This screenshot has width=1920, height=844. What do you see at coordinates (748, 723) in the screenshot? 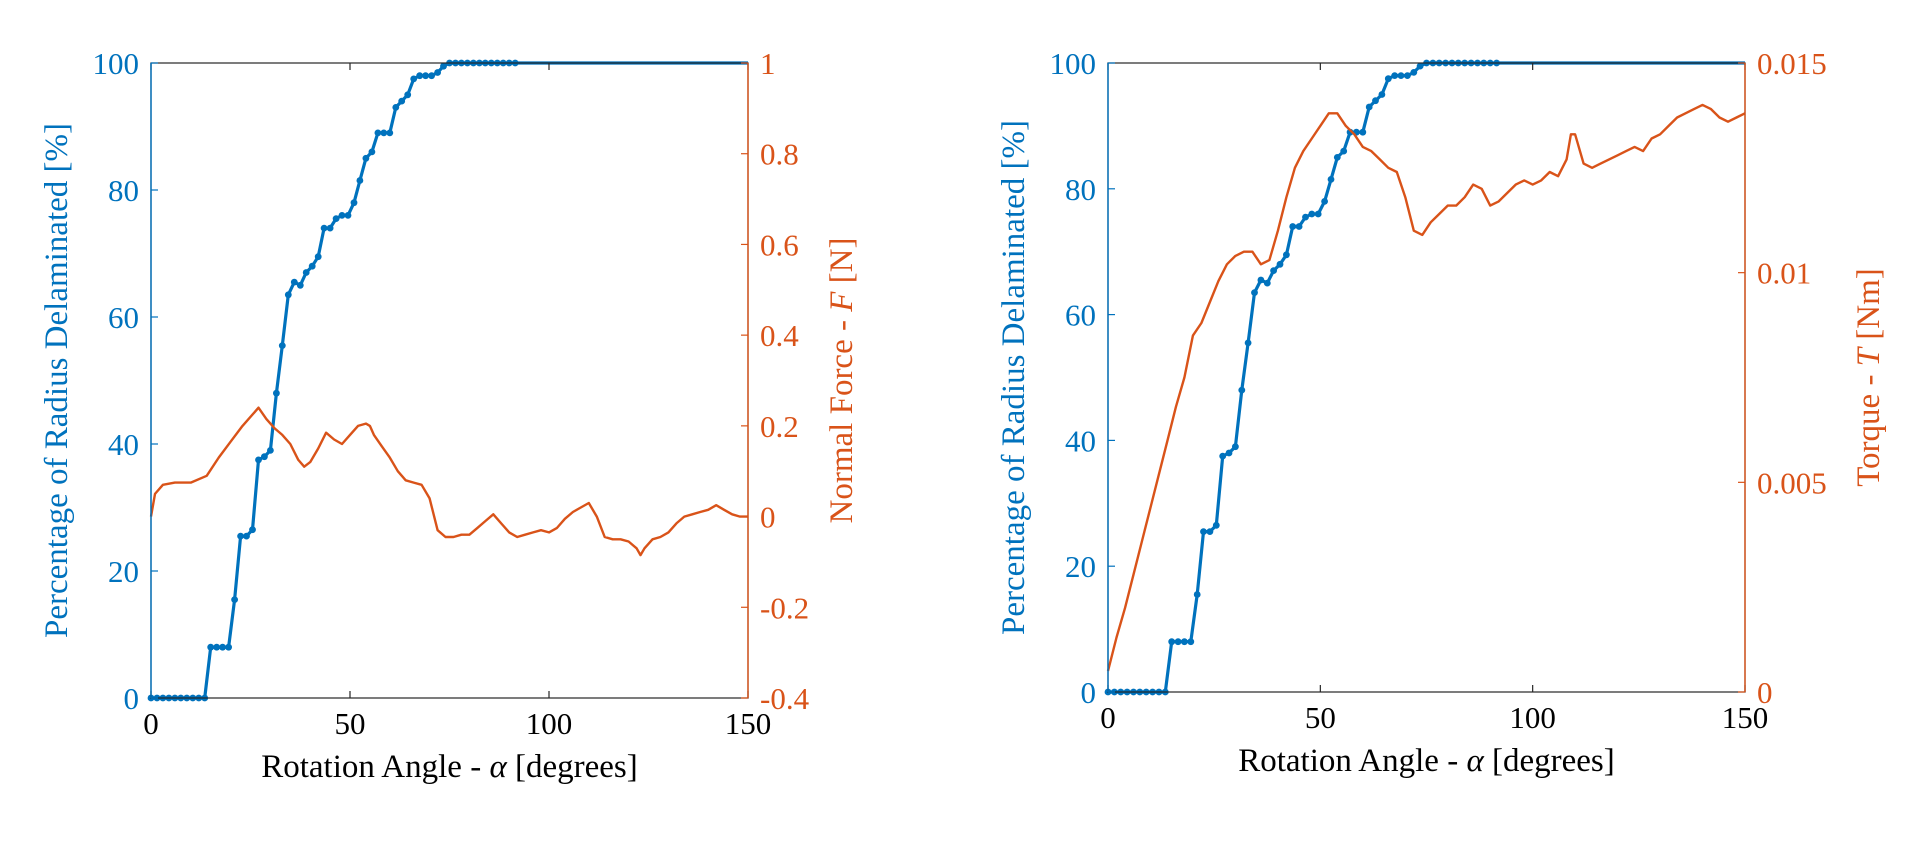
I see `x-tick-label: 150` at bounding box center [748, 723].